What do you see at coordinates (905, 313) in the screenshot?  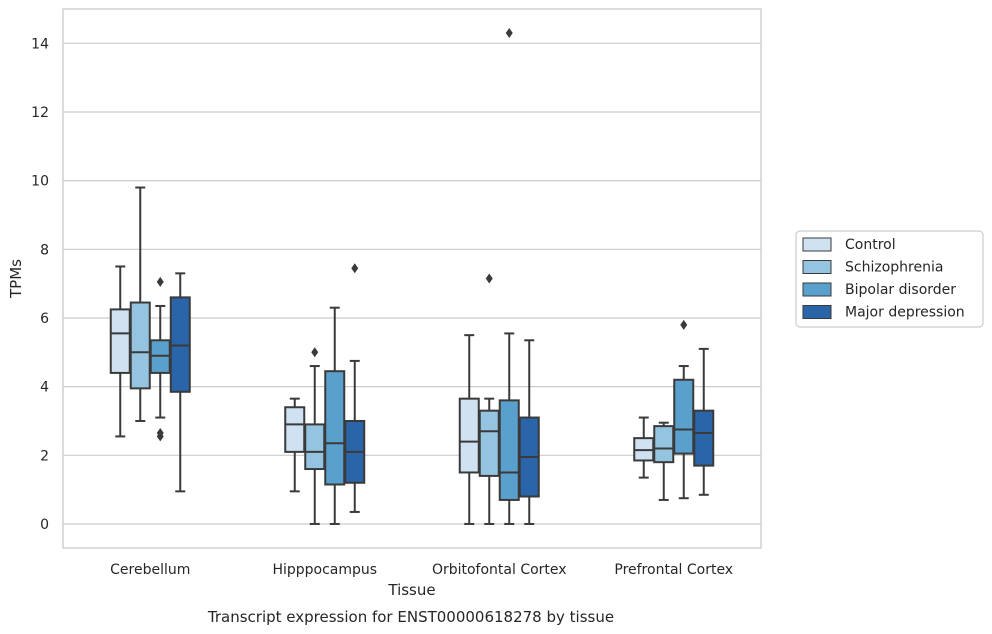 I see `legend-label: Major depression` at bounding box center [905, 313].